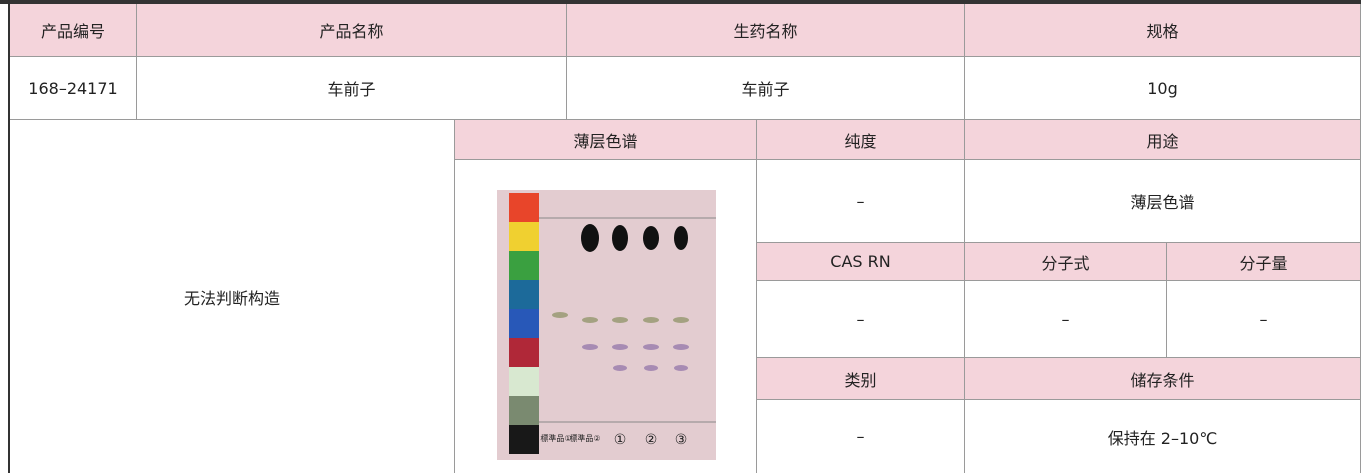 This screenshot has height=473, width=1361. Describe the element at coordinates (584, 438) in the screenshot. I see `tlc-label: 標準品②` at that location.